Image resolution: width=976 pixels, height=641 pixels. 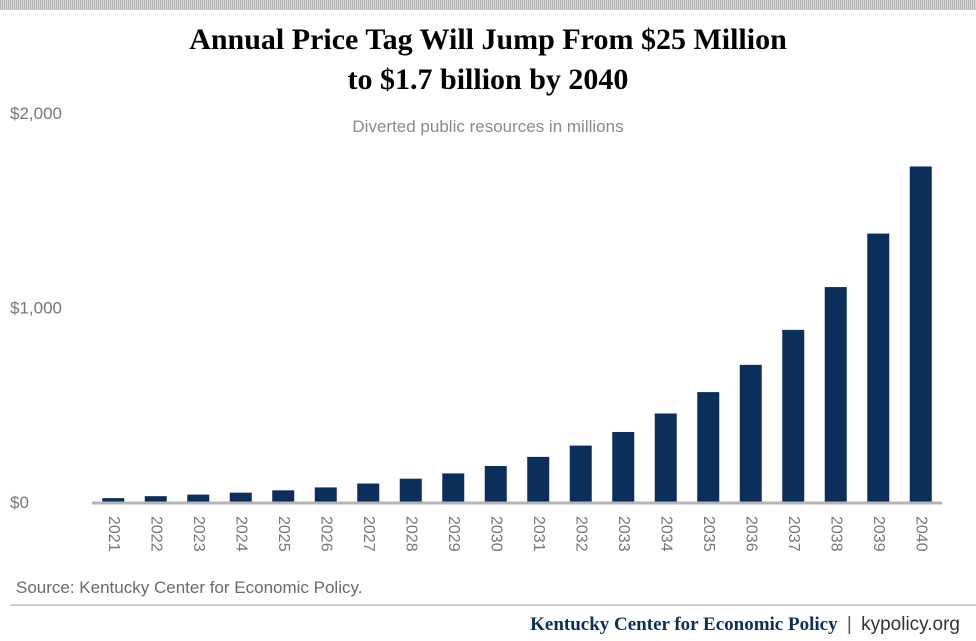 I want to click on x-tick-label: 2036, so click(x=750, y=534).